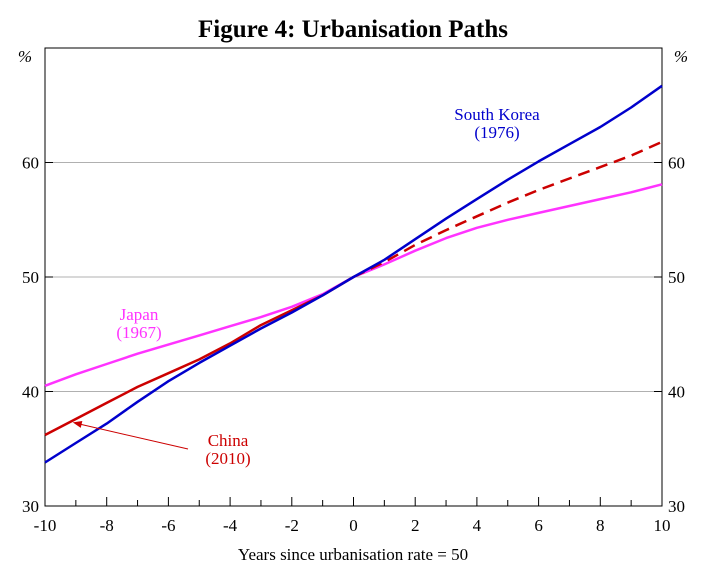 This screenshot has width=705, height=572. What do you see at coordinates (133, 436) in the screenshot?
I see `china-arrow-line` at bounding box center [133, 436].